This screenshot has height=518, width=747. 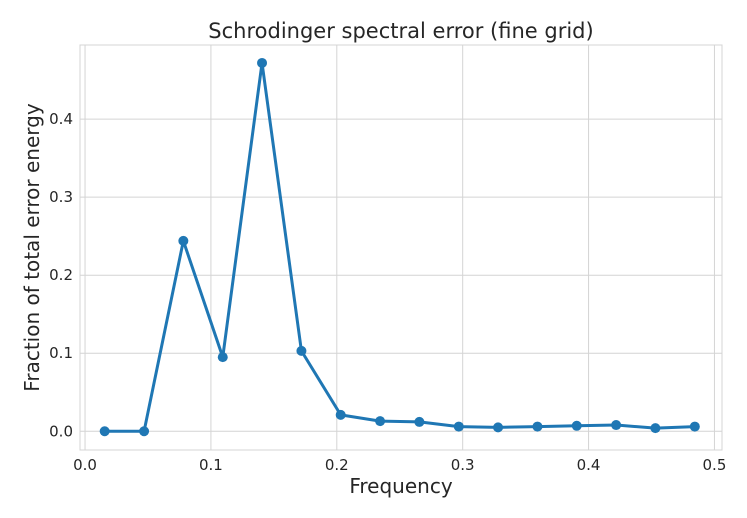 What do you see at coordinates (463, 465) in the screenshot?
I see `x-tick-label: 0.3` at bounding box center [463, 465].